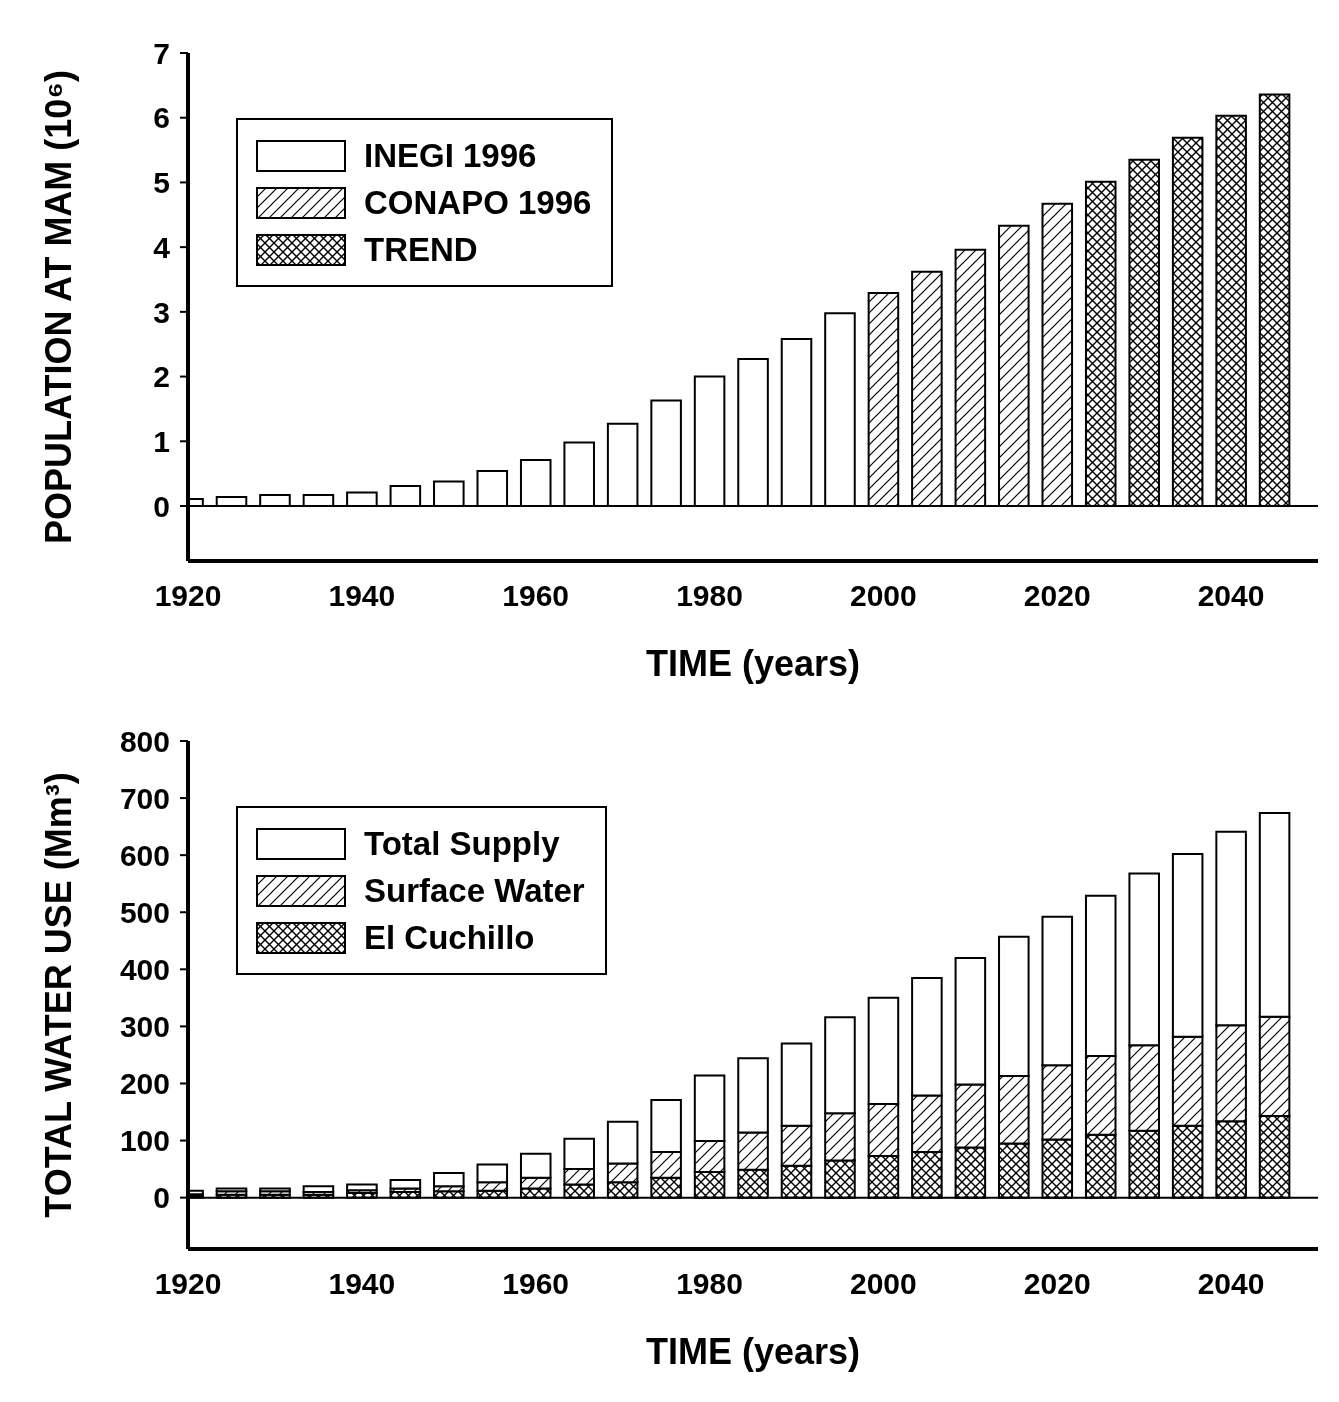 This screenshot has height=1402, width=1339. Describe the element at coordinates (144, 855) in the screenshot. I see `y-tick-label: 600` at that location.